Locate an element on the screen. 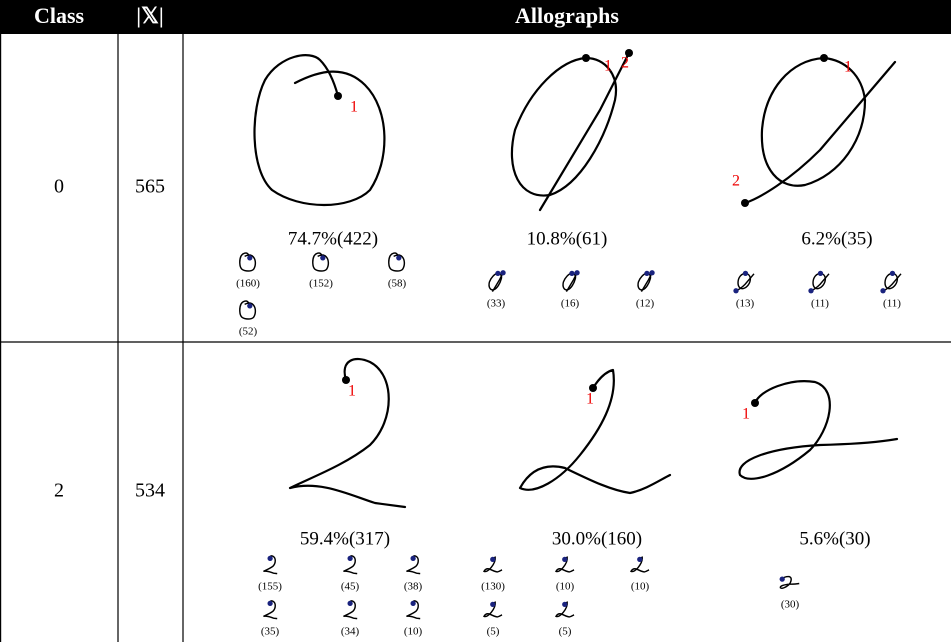 This screenshot has width=951, height=642. header-cell: Allographs is located at coordinates (567, 15).